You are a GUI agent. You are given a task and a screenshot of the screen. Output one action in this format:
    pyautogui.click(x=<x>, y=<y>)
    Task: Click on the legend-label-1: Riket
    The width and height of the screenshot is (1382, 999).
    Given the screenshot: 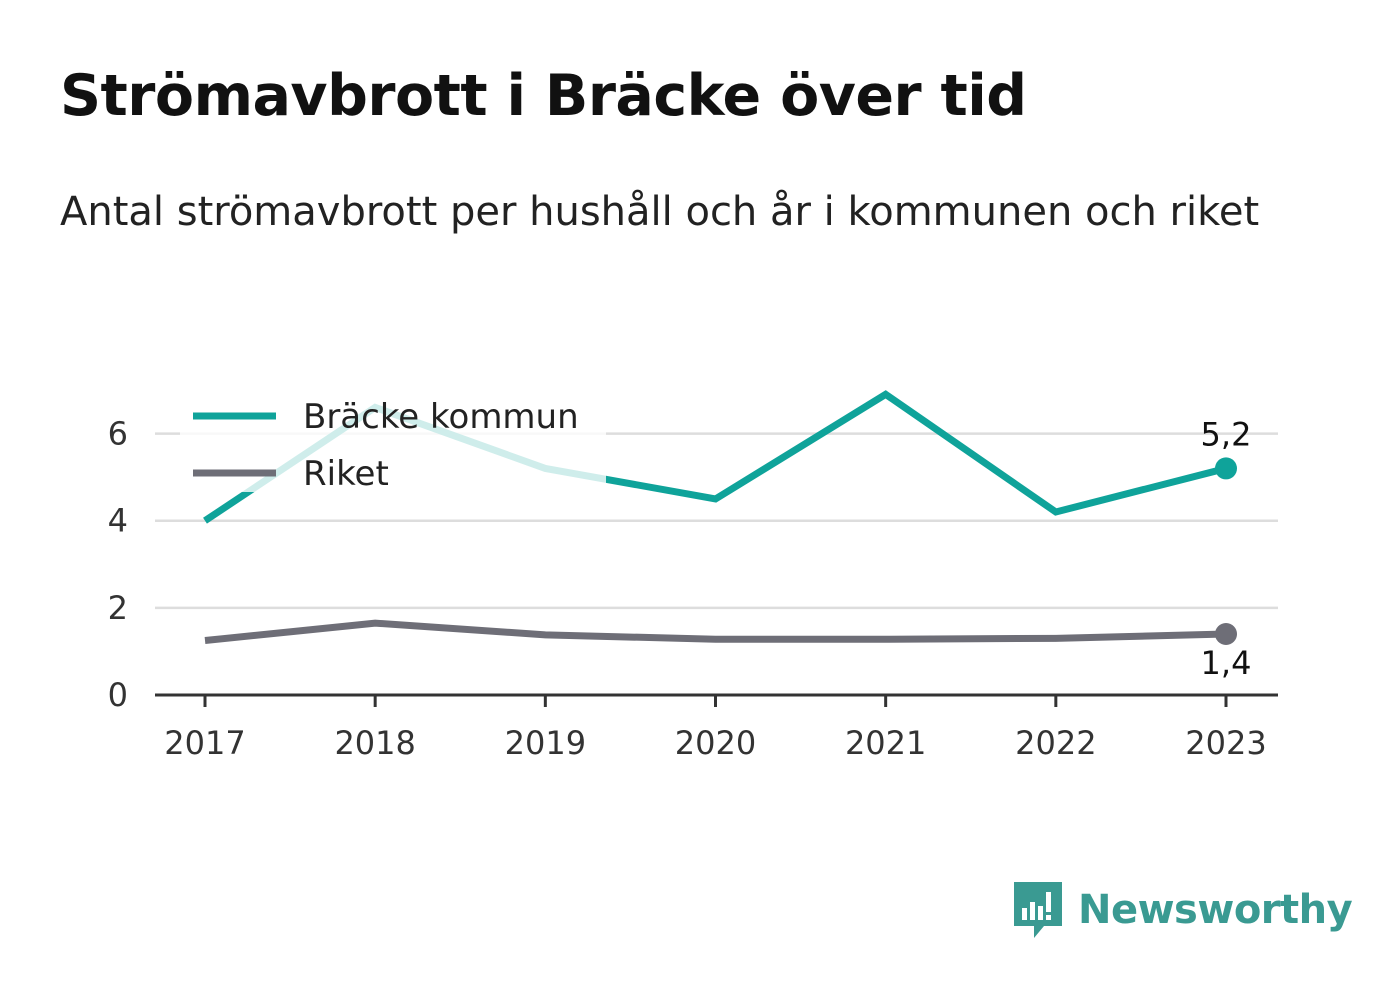 What is the action you would take?
    pyautogui.click(x=346, y=474)
    